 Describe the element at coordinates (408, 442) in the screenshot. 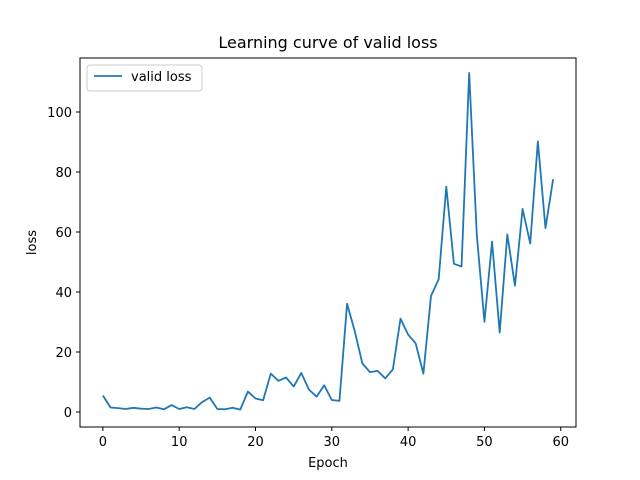

I see `x-tick-label: 40` at that location.